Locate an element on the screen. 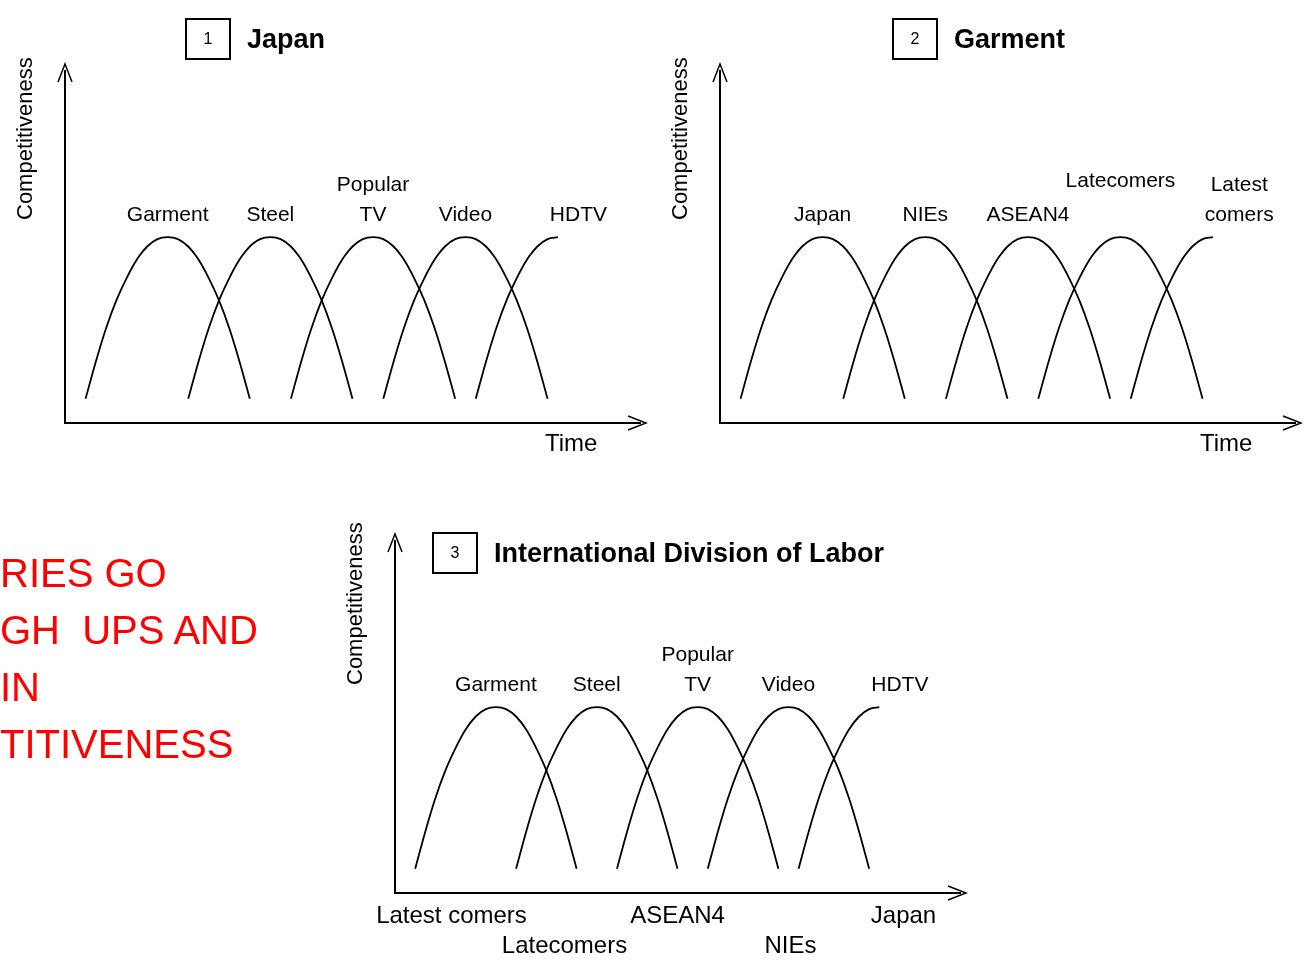 This screenshot has height=976, width=1306. text: IN is located at coordinates (20, 687).